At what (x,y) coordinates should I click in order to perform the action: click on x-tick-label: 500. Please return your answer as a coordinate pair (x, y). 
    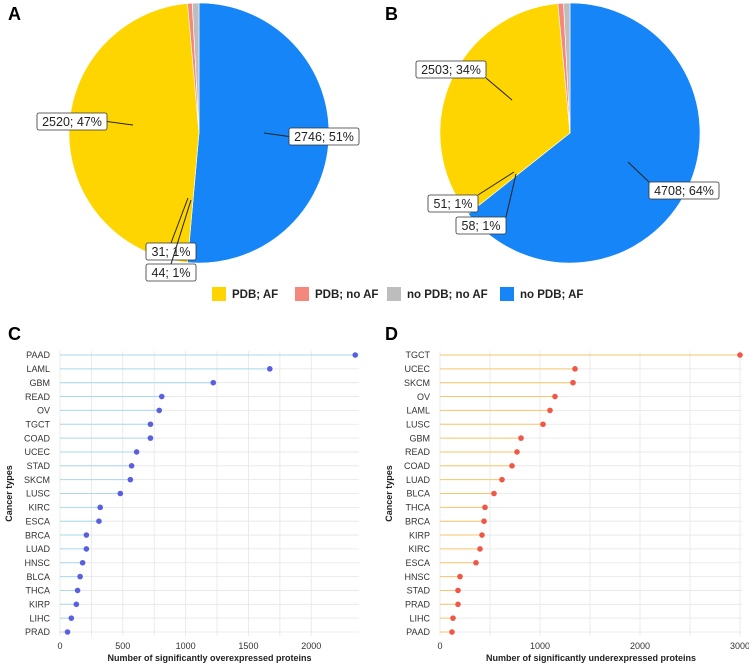
    Looking at the image, I should click on (122, 646).